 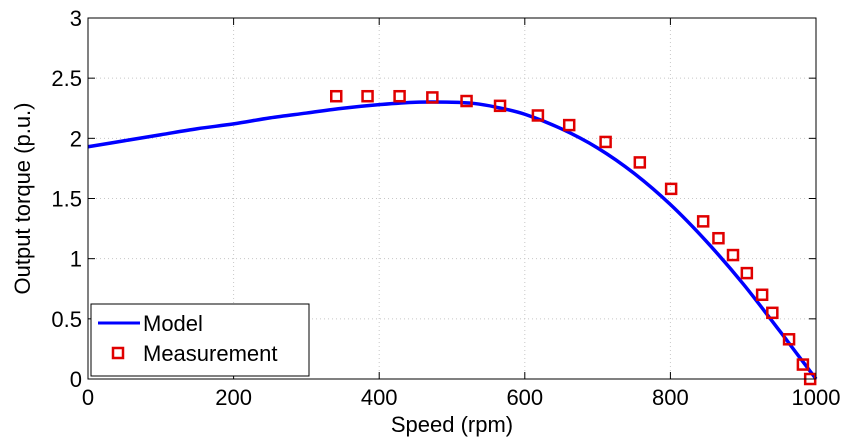 What do you see at coordinates (210, 353) in the screenshot?
I see `legend-measurement-label: Measurement` at bounding box center [210, 353].